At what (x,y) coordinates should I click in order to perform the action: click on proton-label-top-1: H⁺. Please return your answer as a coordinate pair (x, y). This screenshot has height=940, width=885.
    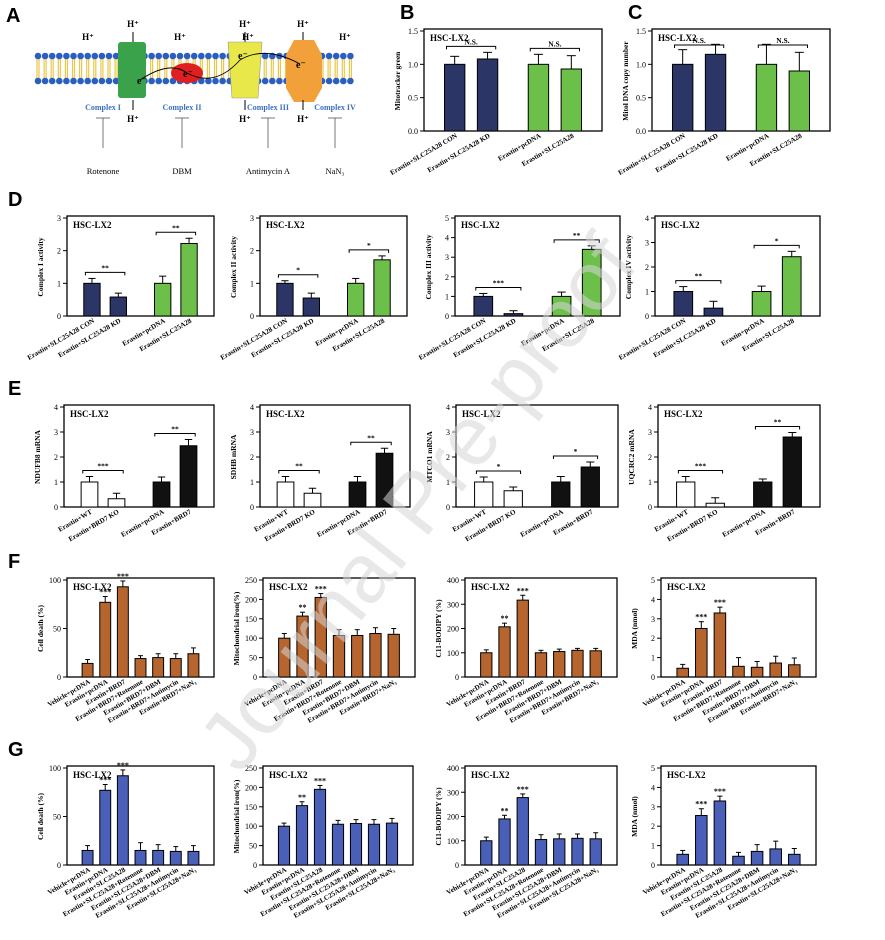
    Looking at the image, I should click on (180, 37).